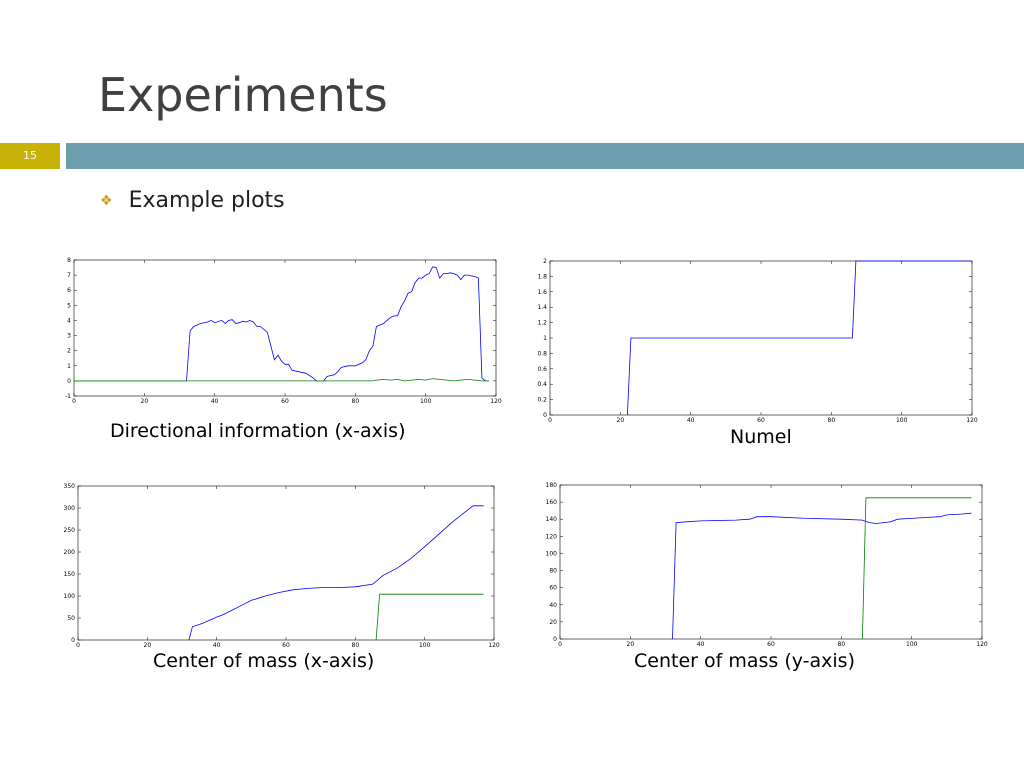 The height and width of the screenshot is (768, 1024). What do you see at coordinates (69, 275) in the screenshot?
I see `y-tick-label: 7` at bounding box center [69, 275].